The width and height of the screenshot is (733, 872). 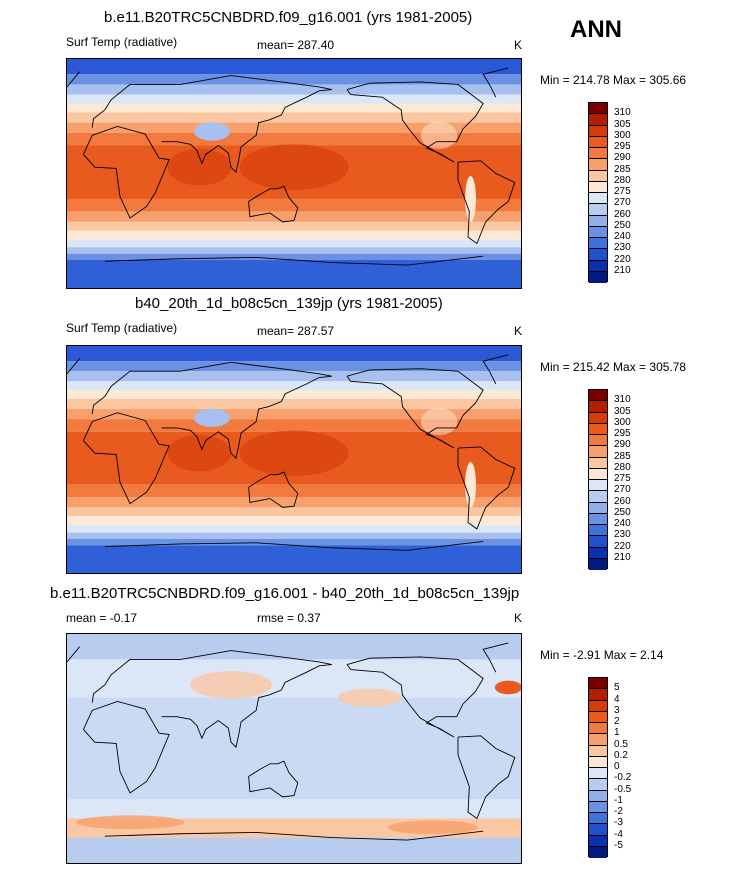 What do you see at coordinates (617, 721) in the screenshot?
I see `colorbar-tick-label: 2` at bounding box center [617, 721].